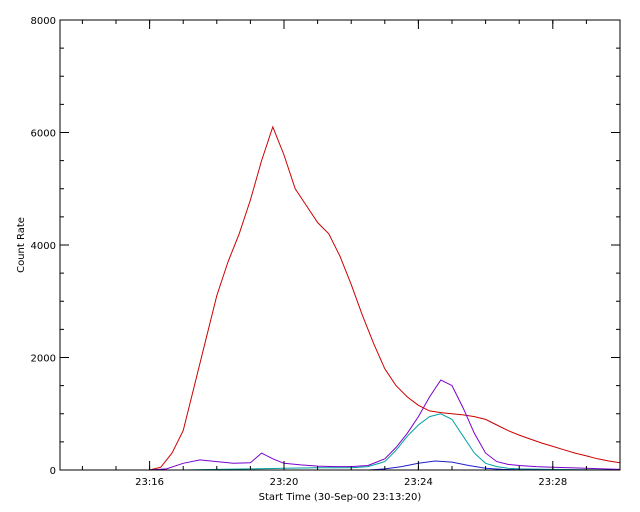 Image resolution: width=640 pixels, height=512 pixels. Describe the element at coordinates (43, 359) in the screenshot. I see `y-tick-label: 2000` at that location.